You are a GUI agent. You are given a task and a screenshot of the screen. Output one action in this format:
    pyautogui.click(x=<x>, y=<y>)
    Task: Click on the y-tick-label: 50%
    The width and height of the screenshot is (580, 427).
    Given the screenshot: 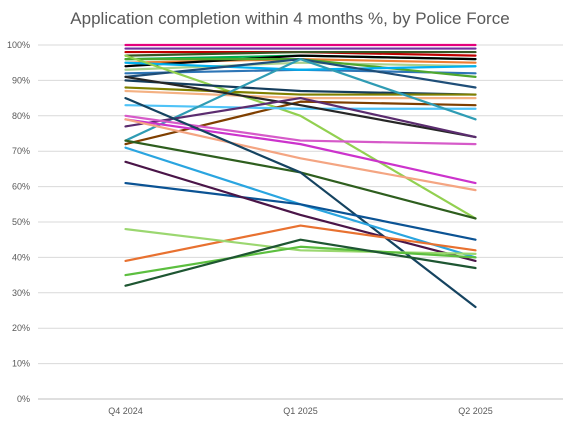 What is the action you would take?
    pyautogui.click(x=21, y=222)
    